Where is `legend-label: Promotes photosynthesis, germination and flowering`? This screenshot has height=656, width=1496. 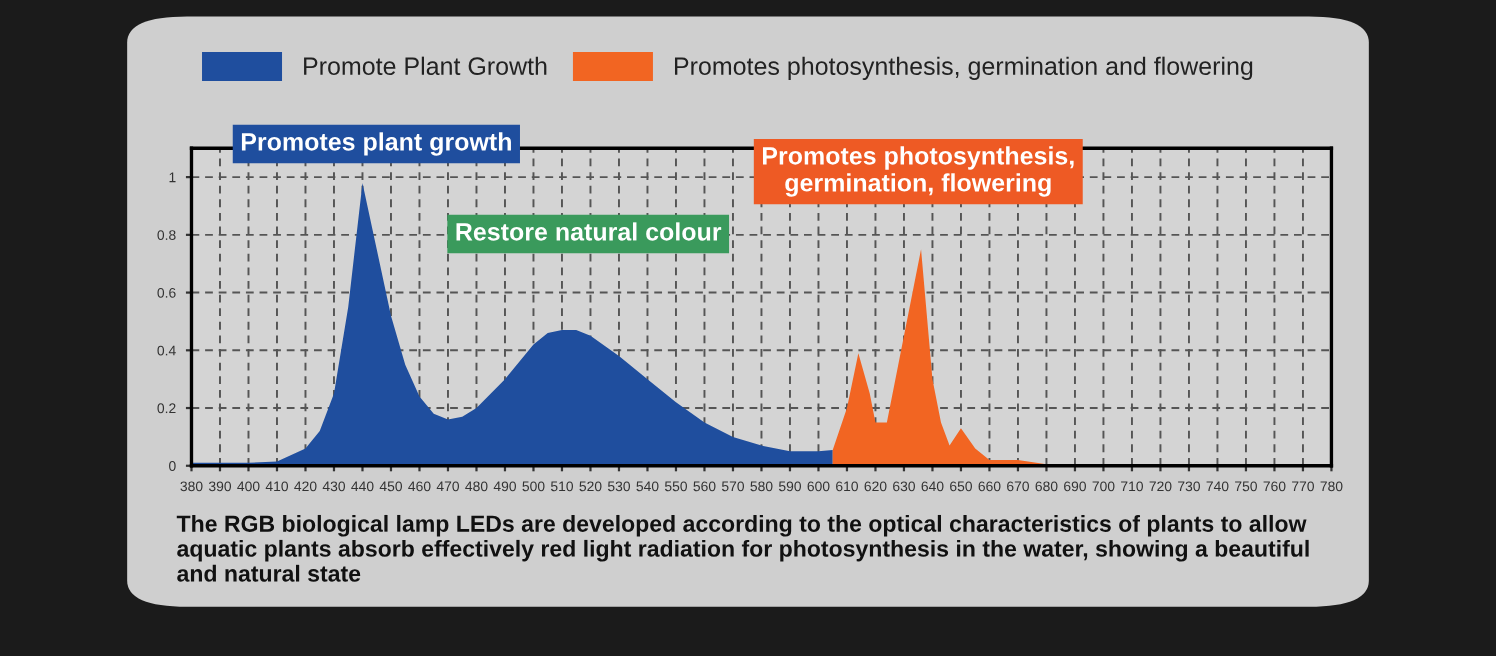 legend-label: Promotes photosynthesis, germination and flowering is located at coordinates (963, 68).